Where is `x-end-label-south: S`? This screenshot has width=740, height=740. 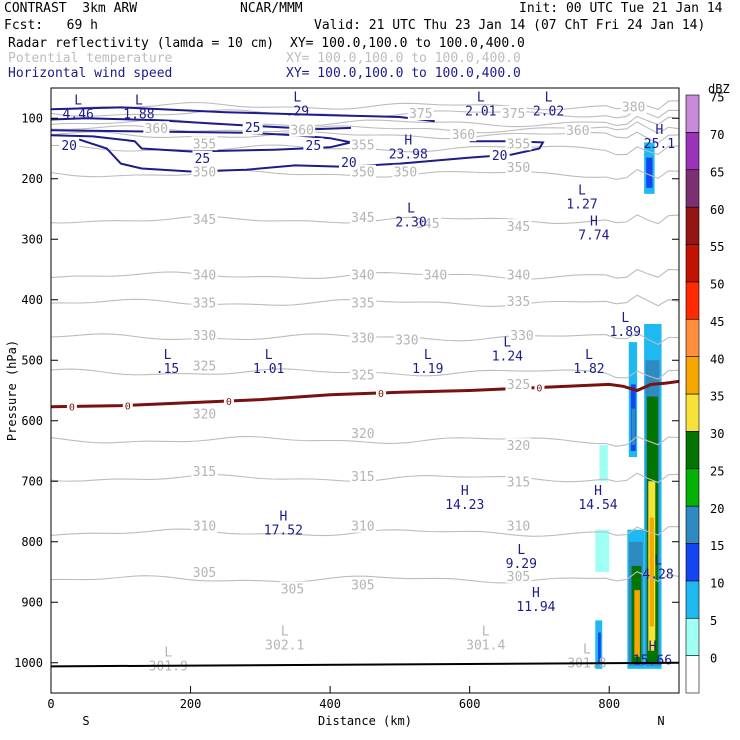
x-end-label-south: S is located at coordinates (85, 721).